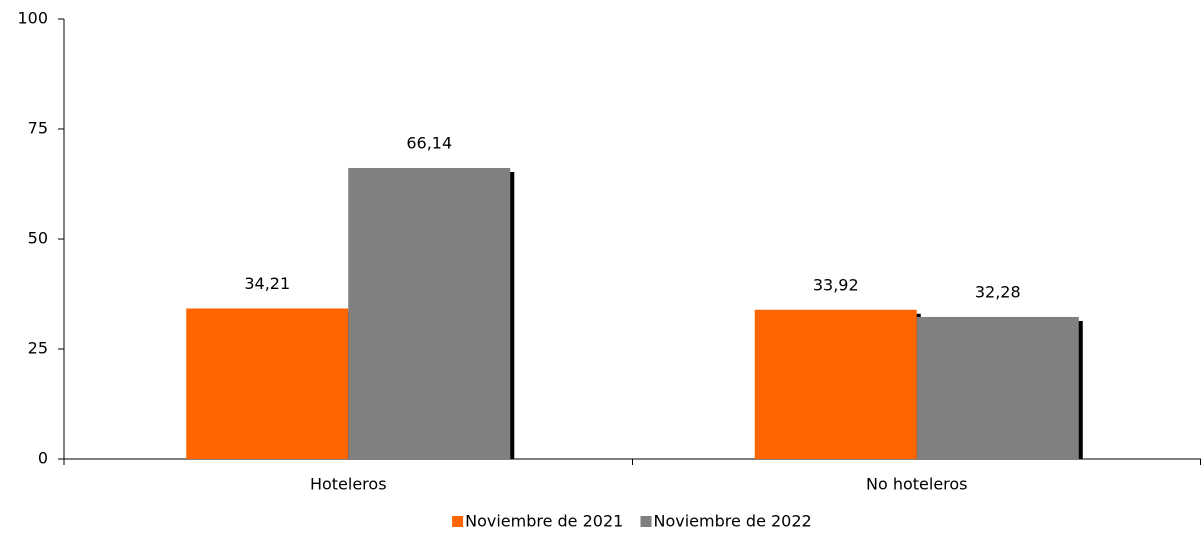 The width and height of the screenshot is (1201, 541). What do you see at coordinates (348, 484) in the screenshot?
I see `x-tick-label: Hoteleros` at bounding box center [348, 484].